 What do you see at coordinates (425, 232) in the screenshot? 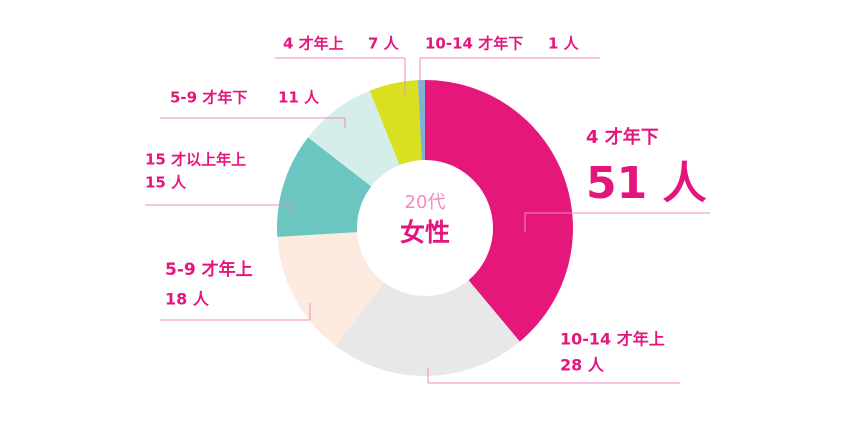
I see `chart-title: 女性` at bounding box center [425, 232].